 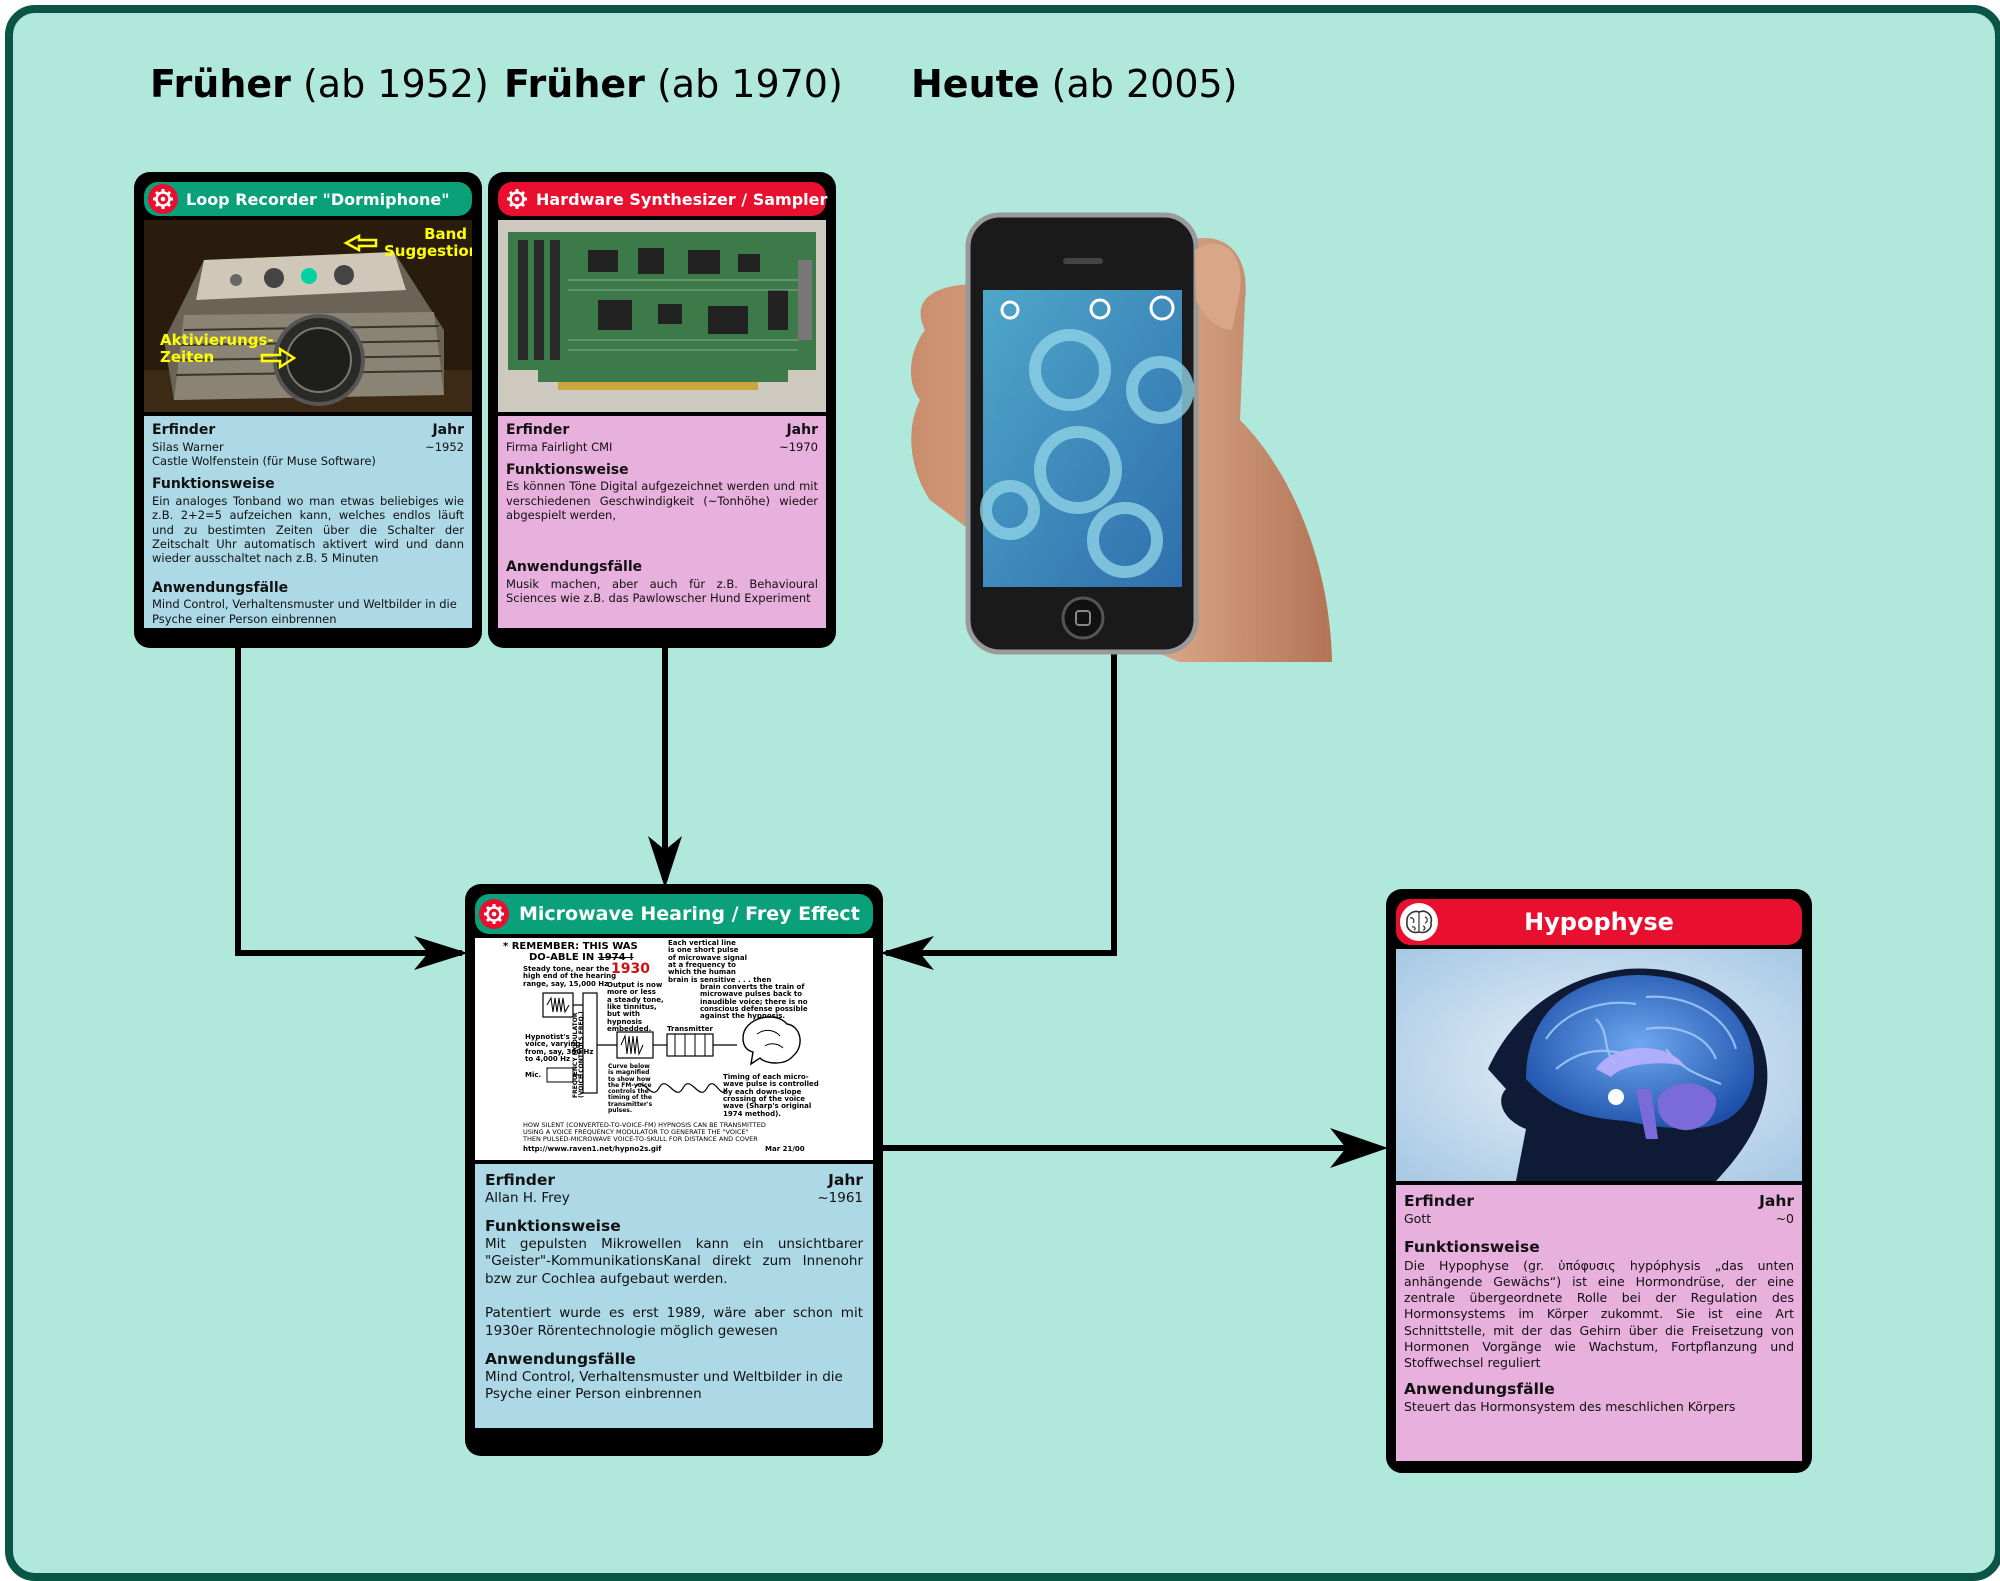 I want to click on heading-2005: Heute (ab 2005), so click(x=1074, y=84).